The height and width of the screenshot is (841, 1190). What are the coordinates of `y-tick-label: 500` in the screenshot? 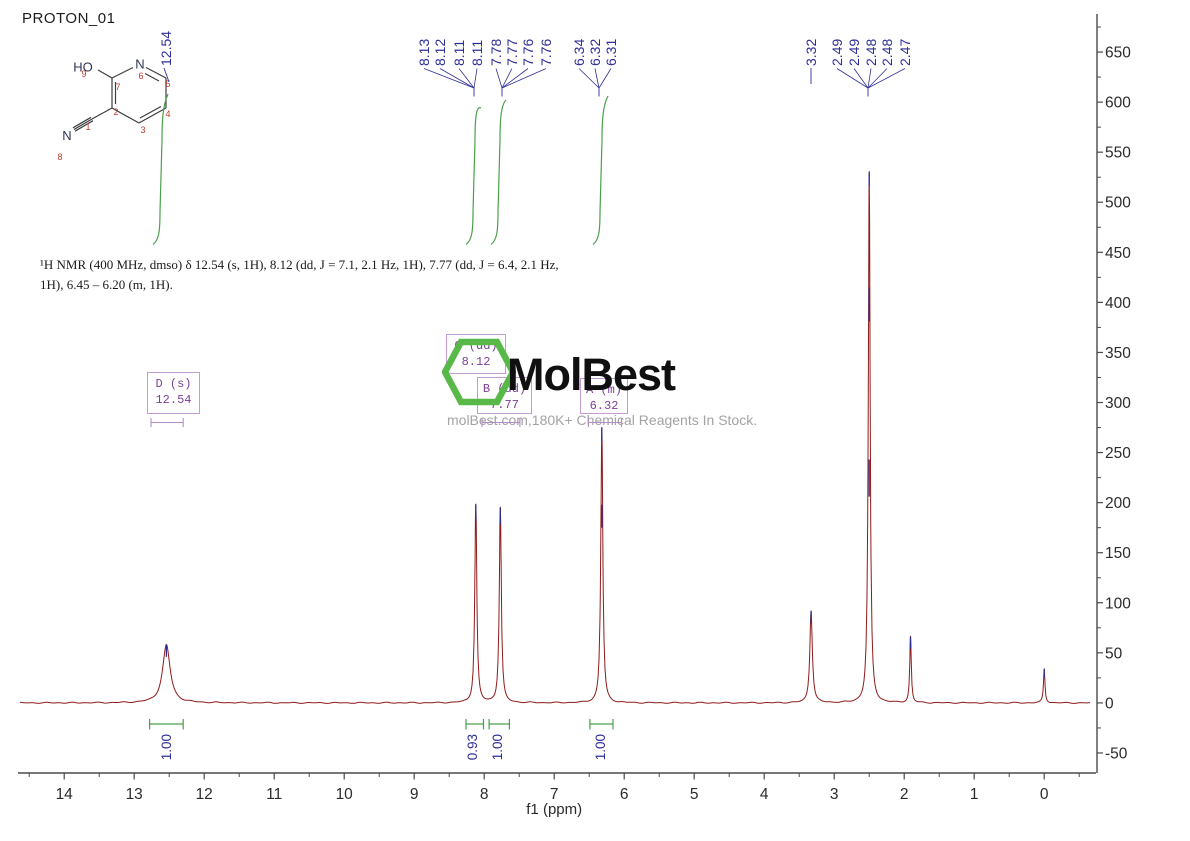 It's located at (1118, 203).